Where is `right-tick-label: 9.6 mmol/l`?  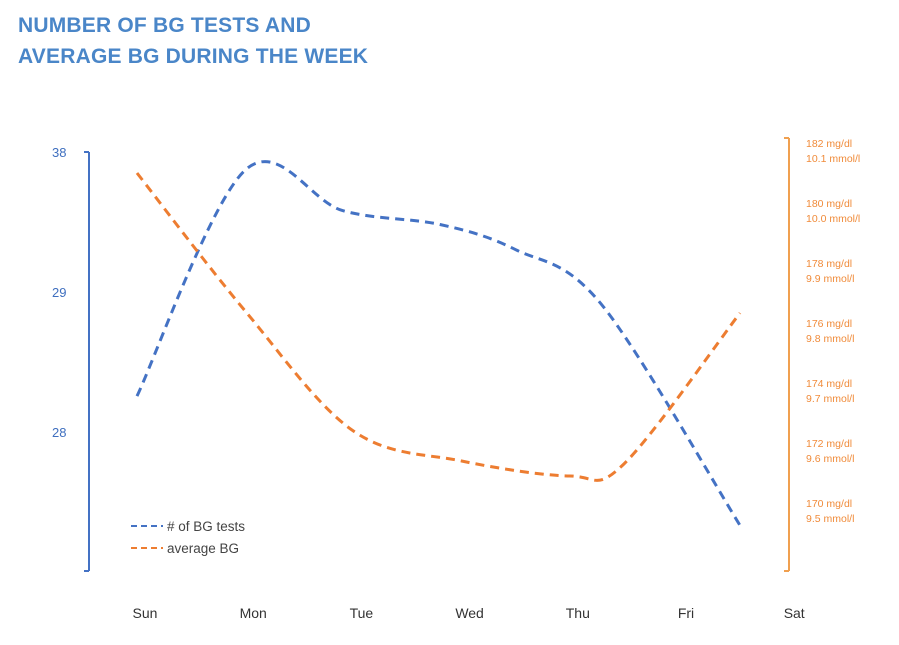
right-tick-label: 9.6 mmol/l is located at coordinates (830, 459).